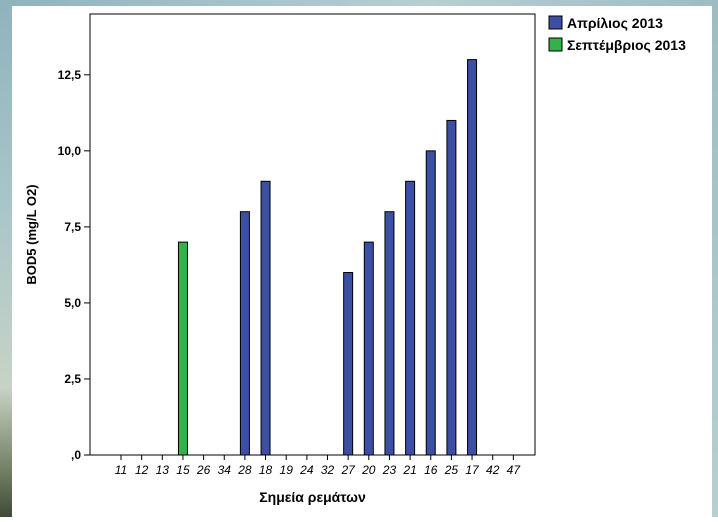 Image resolution: width=718 pixels, height=522 pixels. What do you see at coordinates (72, 303) in the screenshot?
I see `y-tick-label: 5,0` at bounding box center [72, 303].